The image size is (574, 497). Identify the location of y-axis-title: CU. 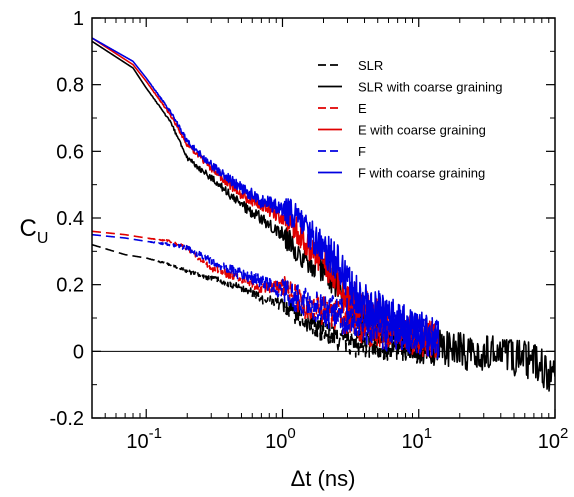
(34, 231).